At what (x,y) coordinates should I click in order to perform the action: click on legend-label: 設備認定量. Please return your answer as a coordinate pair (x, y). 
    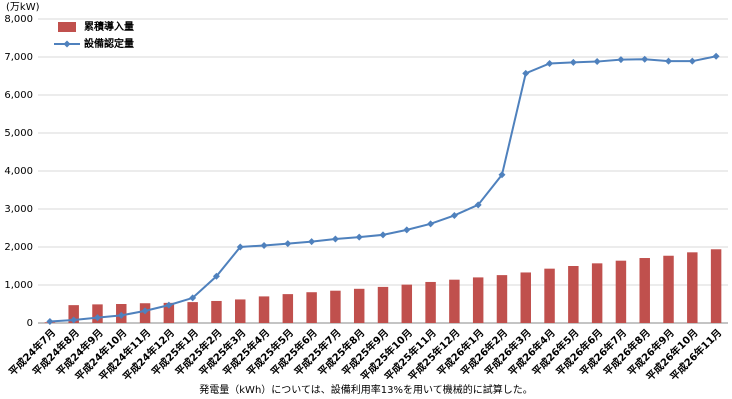
    Looking at the image, I should click on (109, 43).